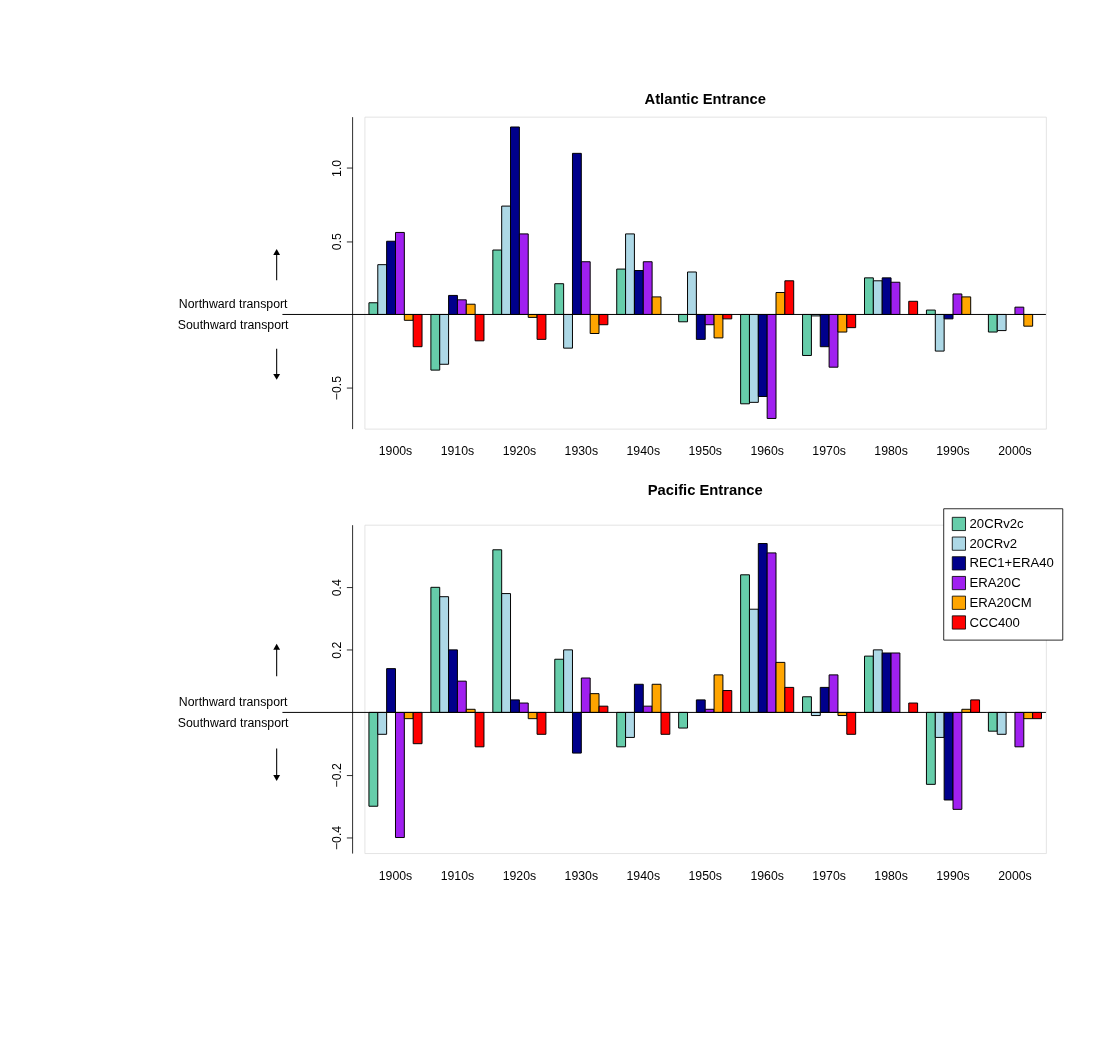 This screenshot has width=1096, height=1037. Describe the element at coordinates (337, 838) in the screenshot. I see `y-tick-label: −0.4` at that location.